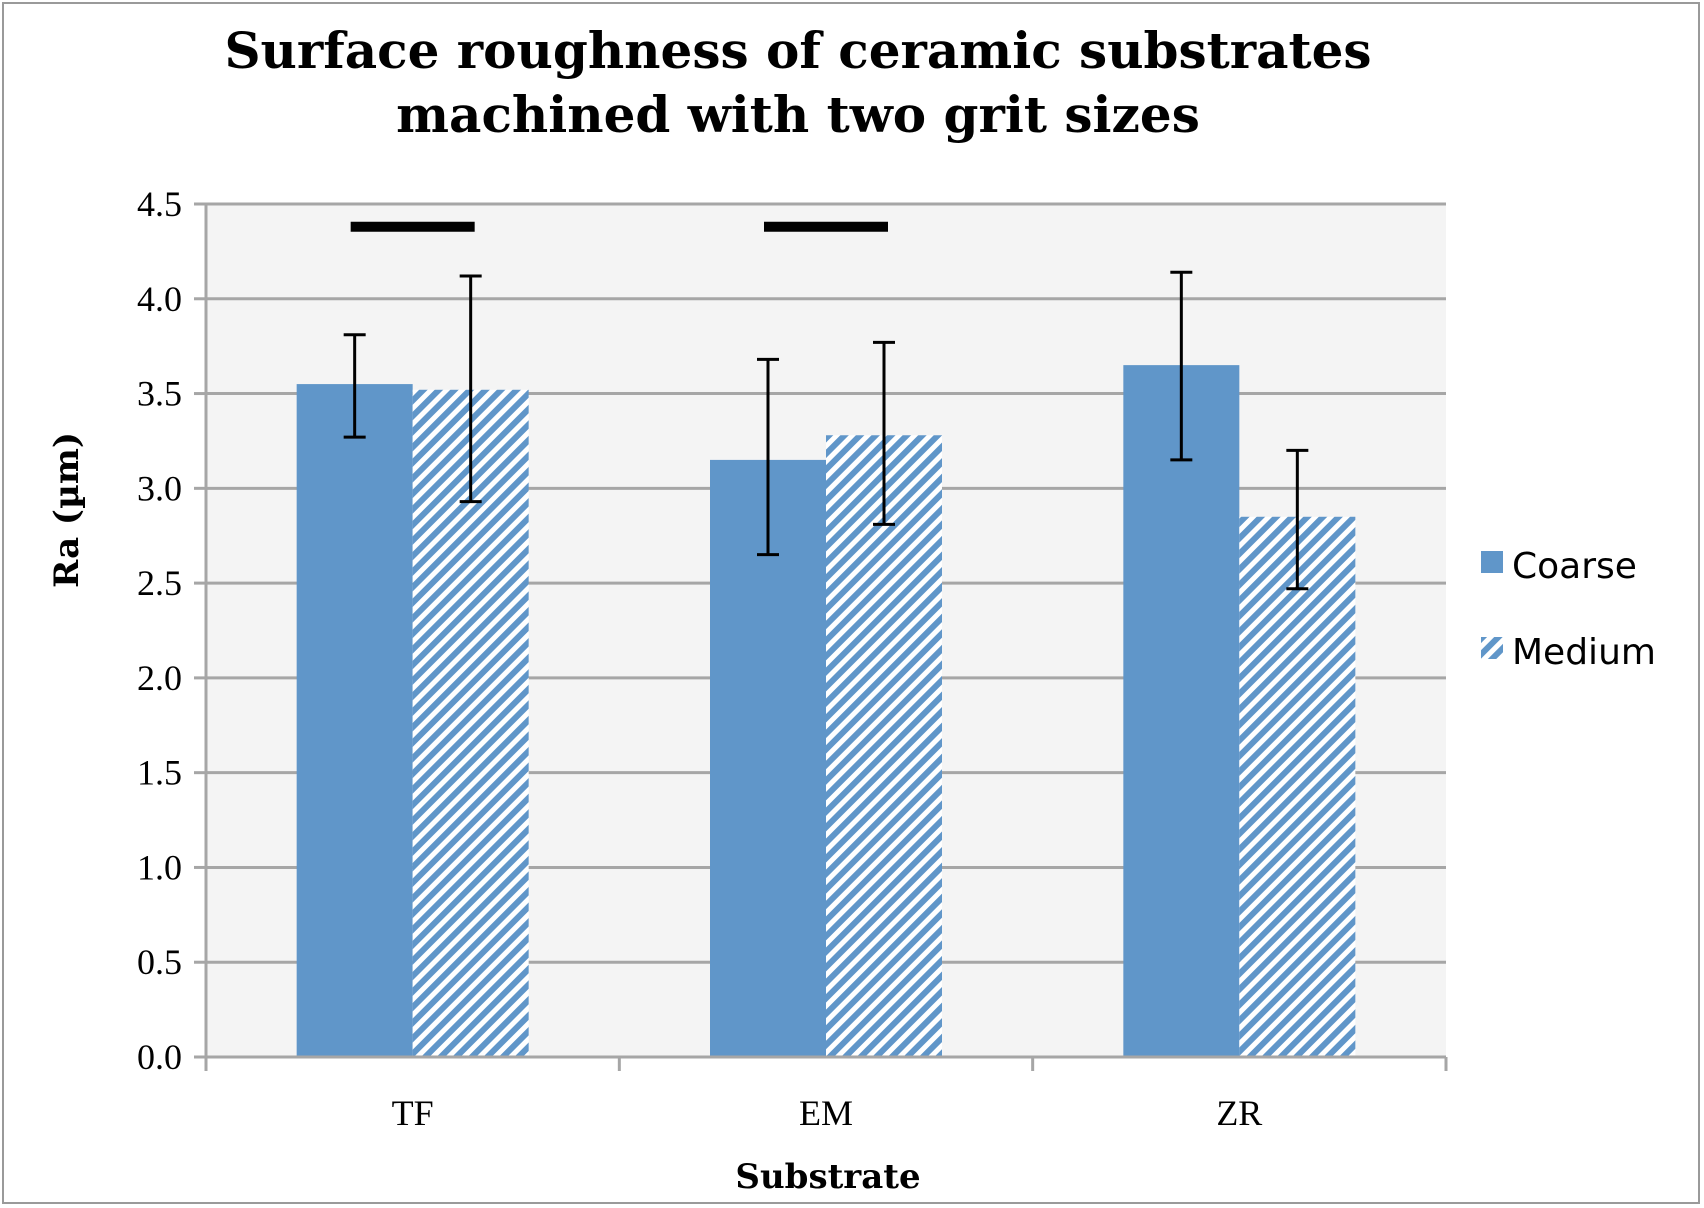 The width and height of the screenshot is (1704, 1208). What do you see at coordinates (412, 226) in the screenshot?
I see `significance-bar-tf` at bounding box center [412, 226].